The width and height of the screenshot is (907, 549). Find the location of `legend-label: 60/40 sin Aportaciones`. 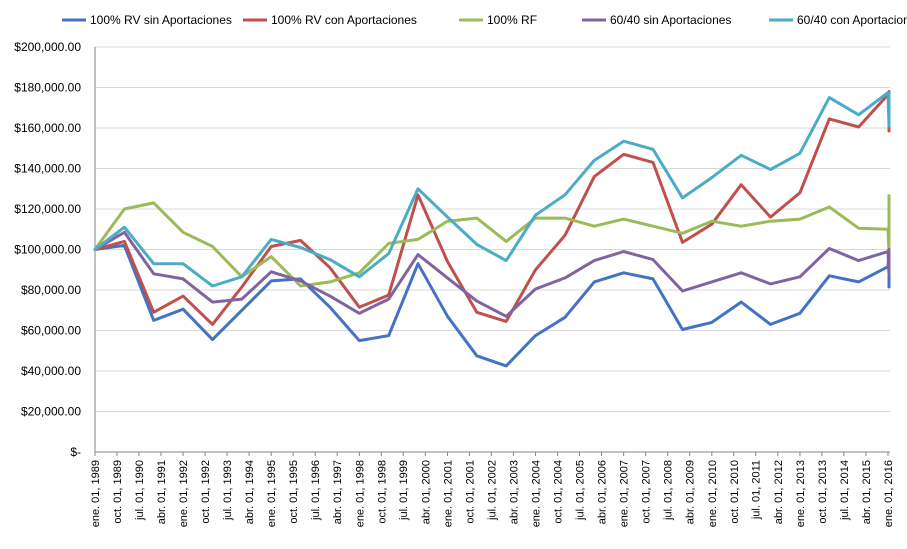

legend-label: 60/40 sin Aportaciones is located at coordinates (670, 20).